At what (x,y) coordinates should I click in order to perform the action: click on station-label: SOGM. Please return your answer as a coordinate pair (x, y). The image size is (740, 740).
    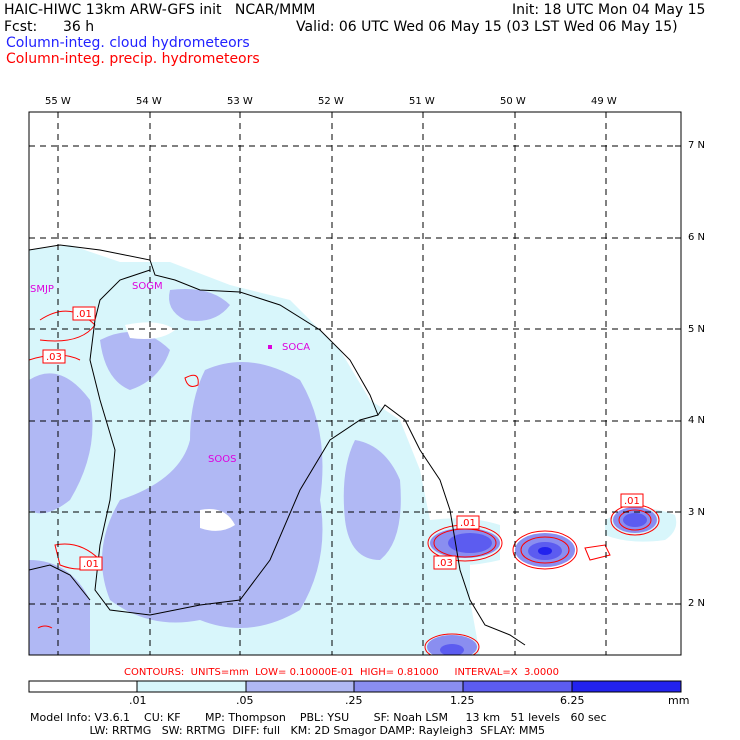
    Looking at the image, I should click on (147, 286).